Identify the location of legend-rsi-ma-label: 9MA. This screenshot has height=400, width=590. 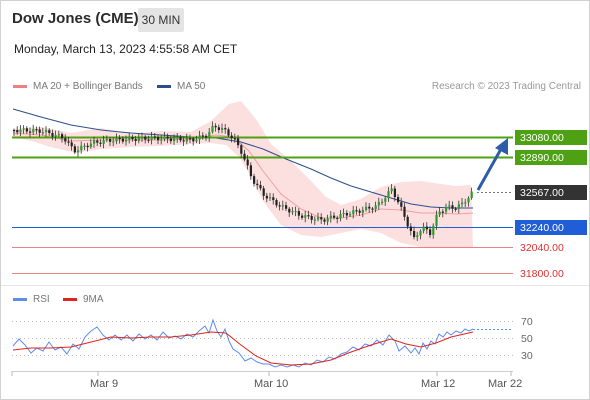
(93, 299).